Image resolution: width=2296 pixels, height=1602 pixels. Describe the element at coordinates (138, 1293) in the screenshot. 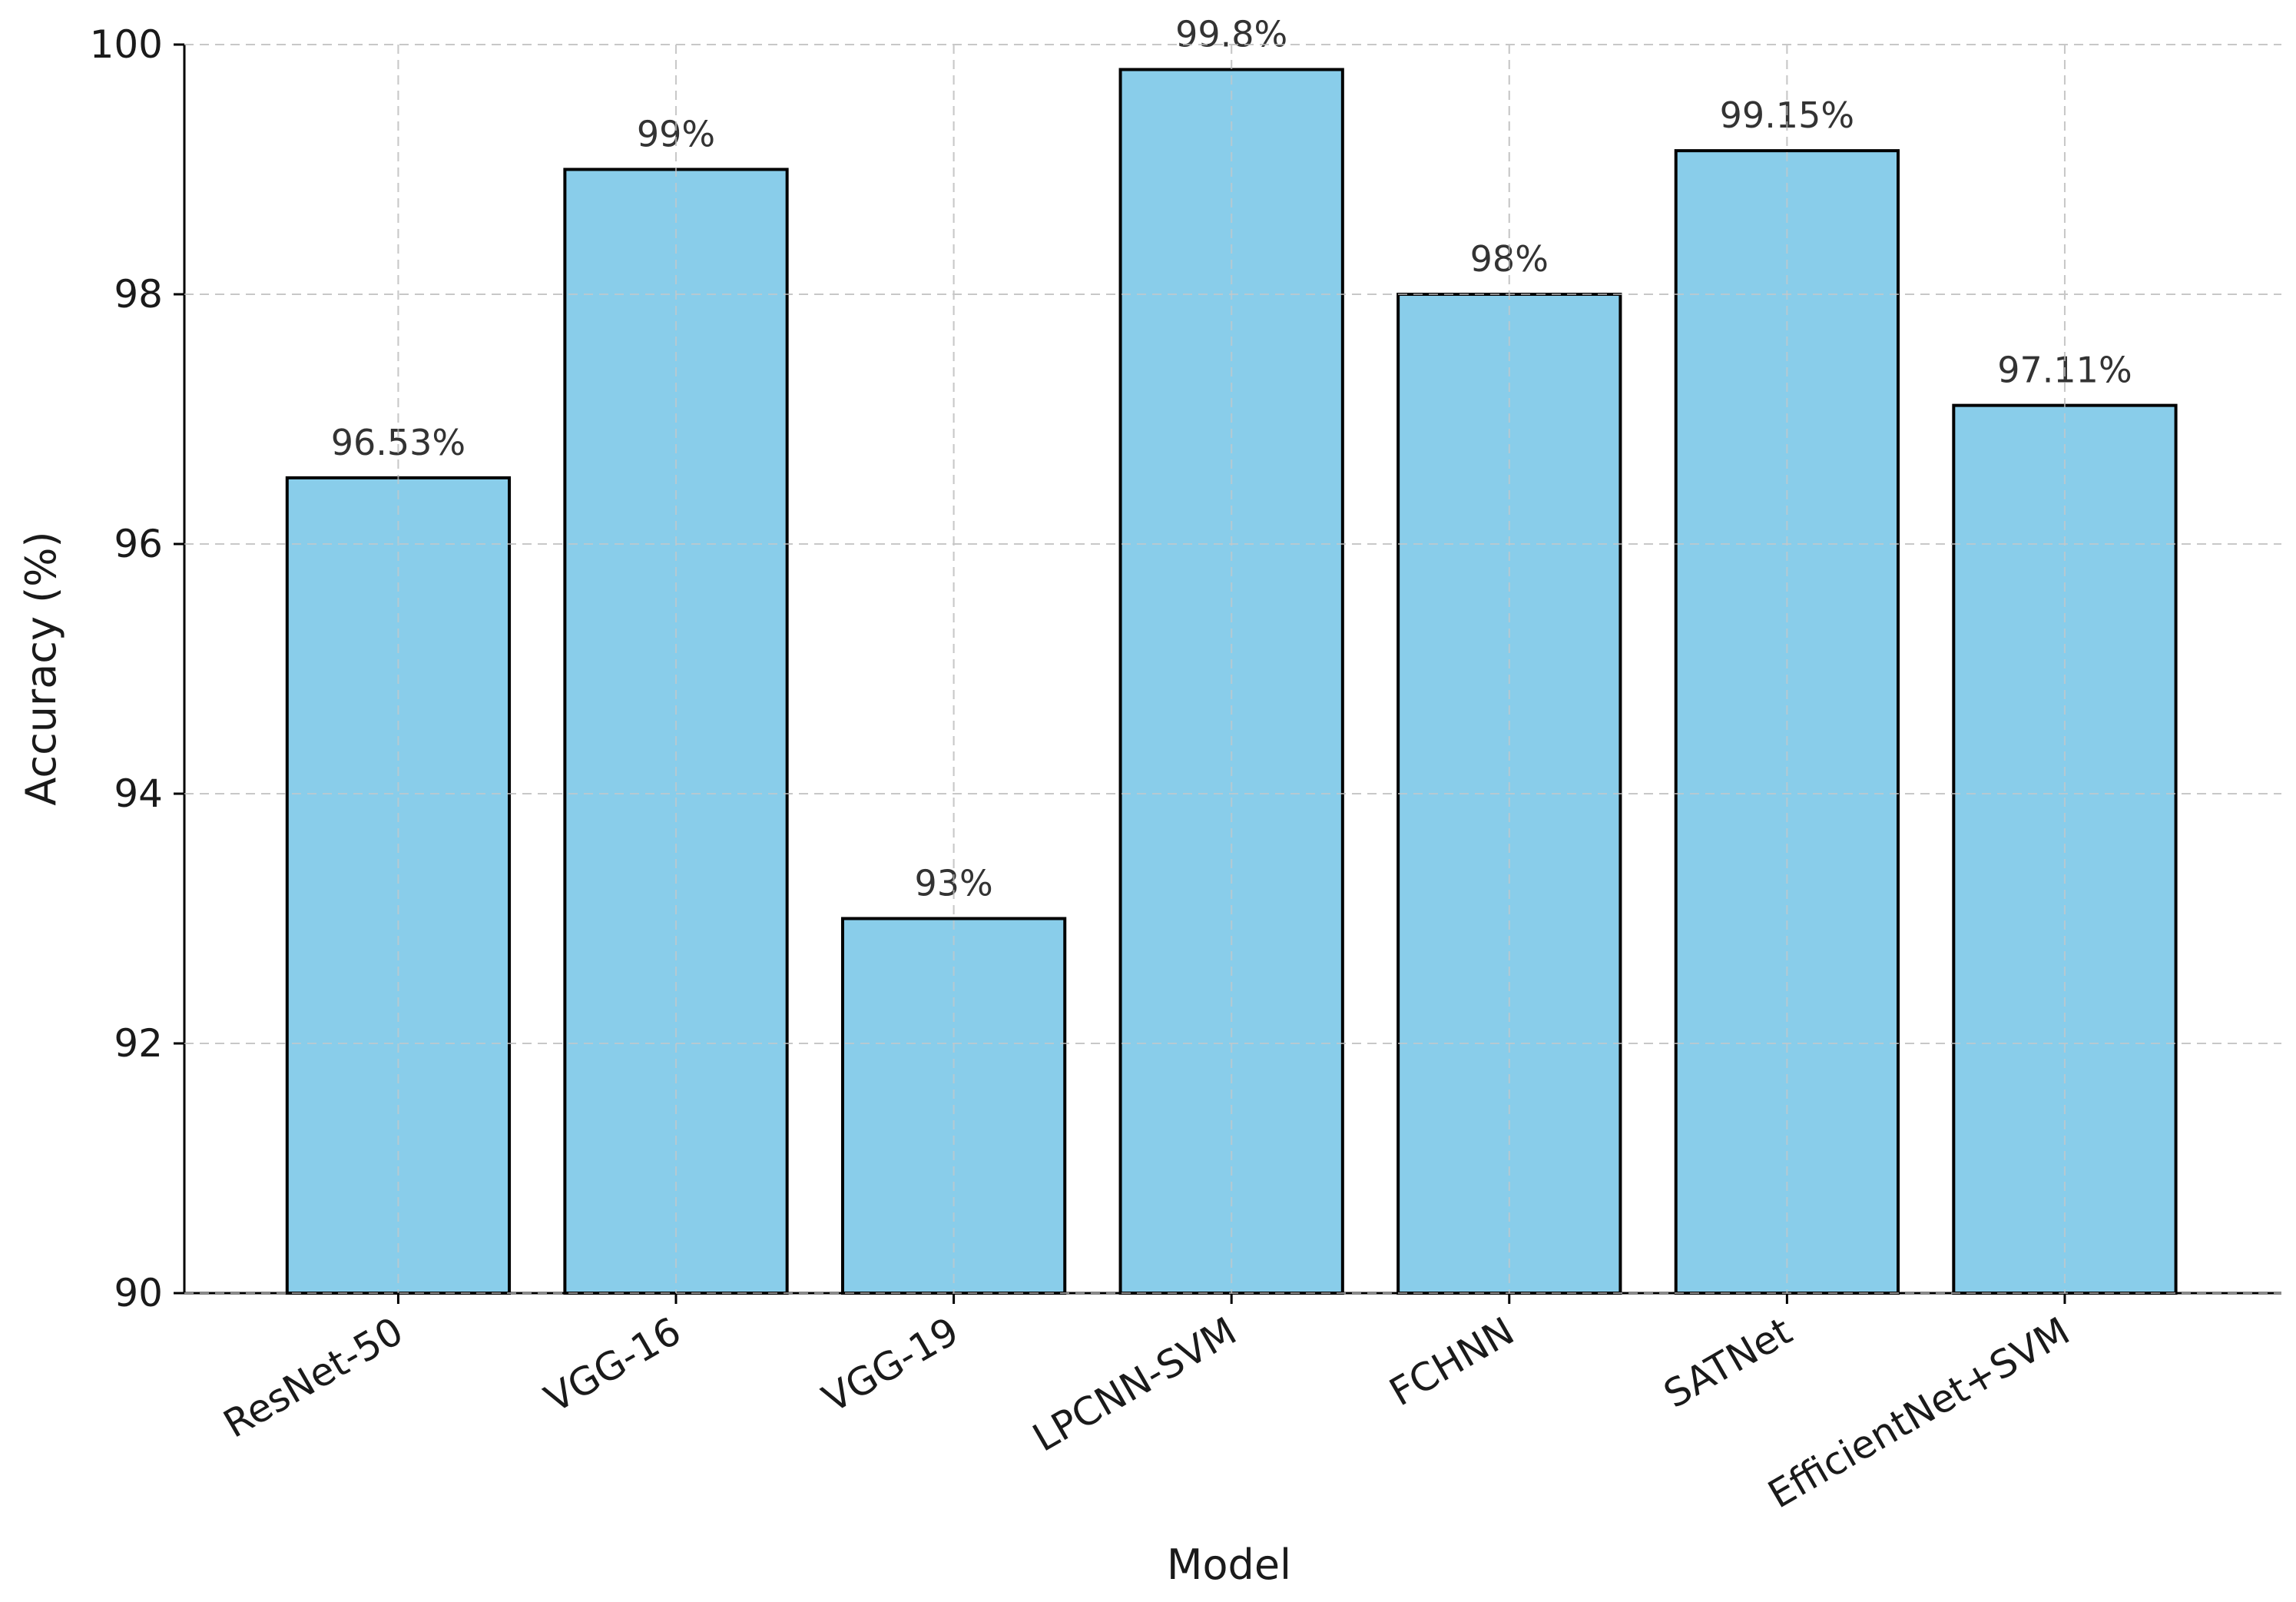

I see `y-tick-label: 90` at that location.